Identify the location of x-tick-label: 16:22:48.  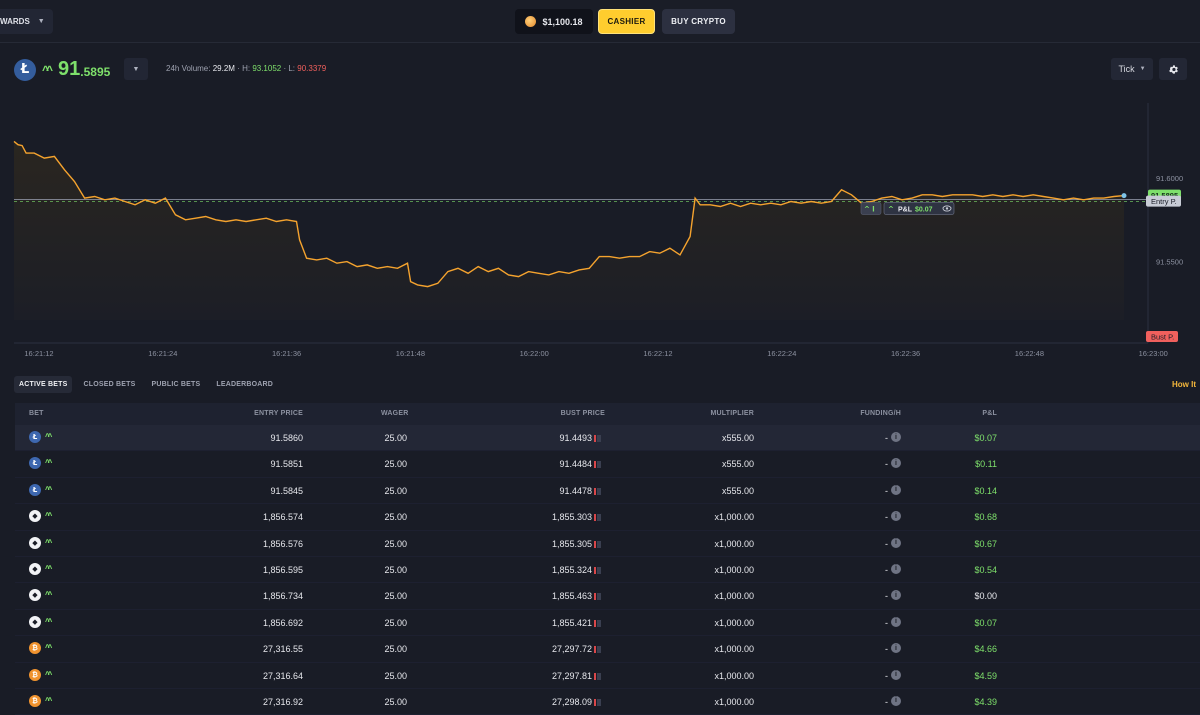
(1029, 353).